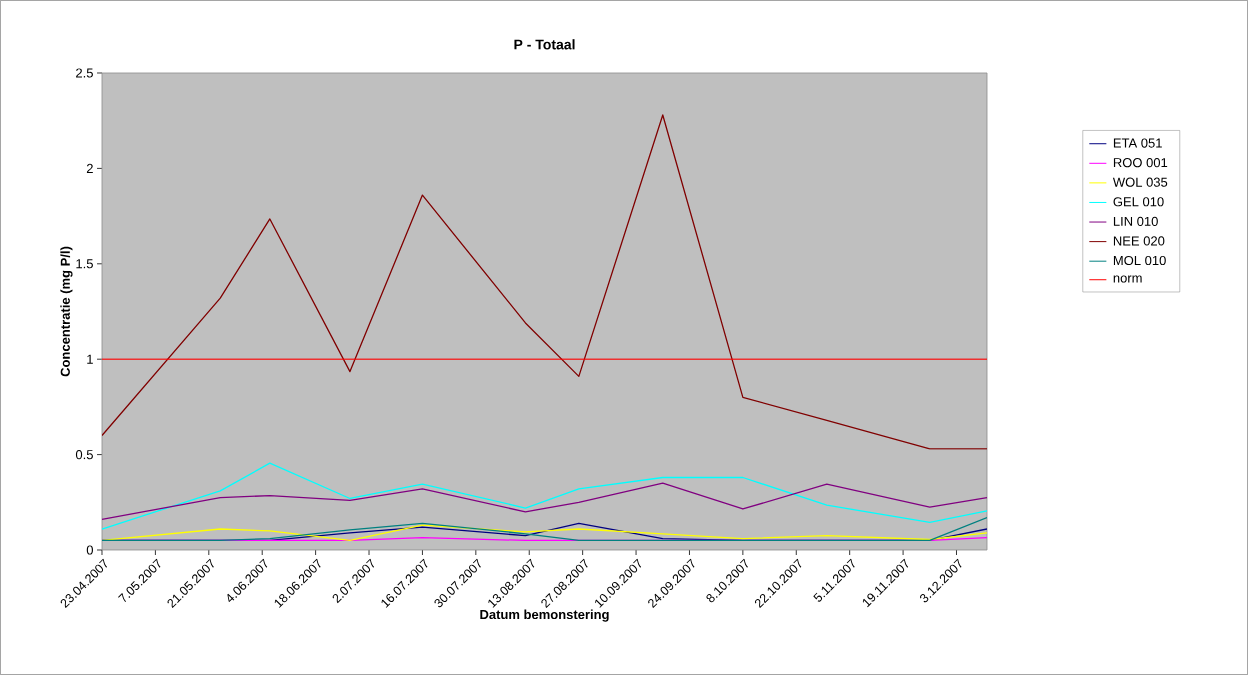  I want to click on y-tick-label: 2, so click(89, 168).